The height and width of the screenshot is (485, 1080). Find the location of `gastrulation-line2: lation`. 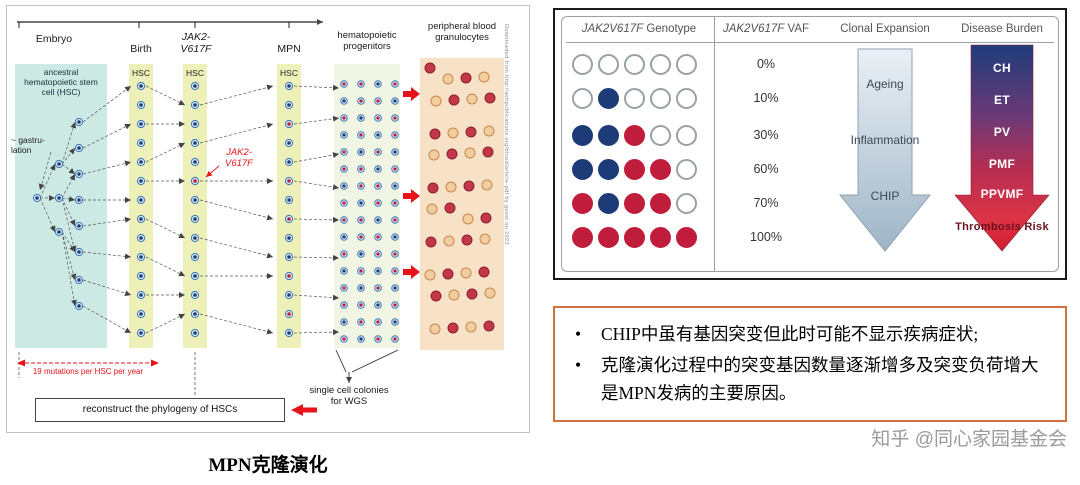

gastrulation-line2: lation is located at coordinates (21, 149).